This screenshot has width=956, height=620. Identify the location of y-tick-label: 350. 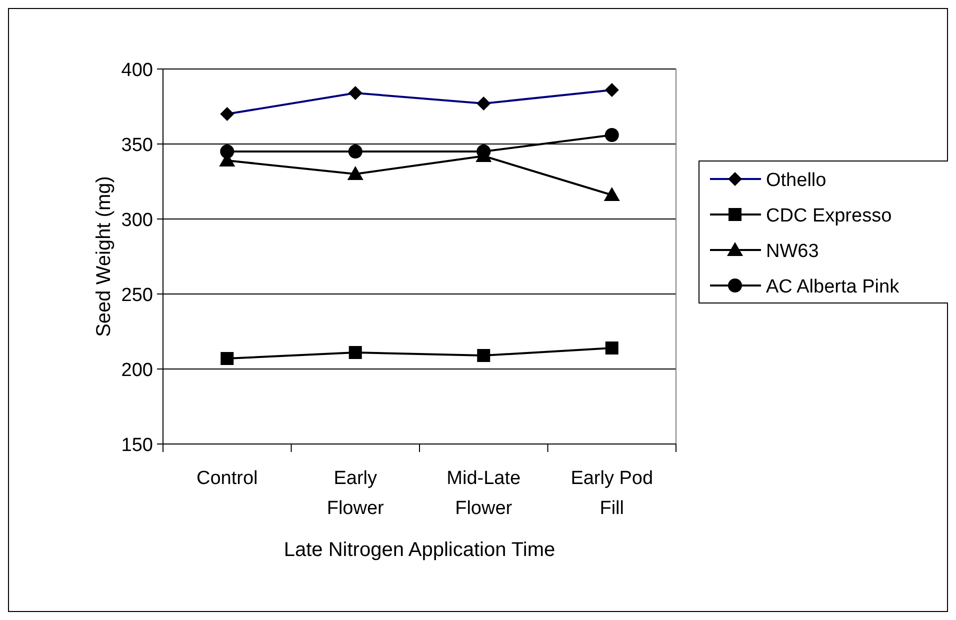
(137, 145).